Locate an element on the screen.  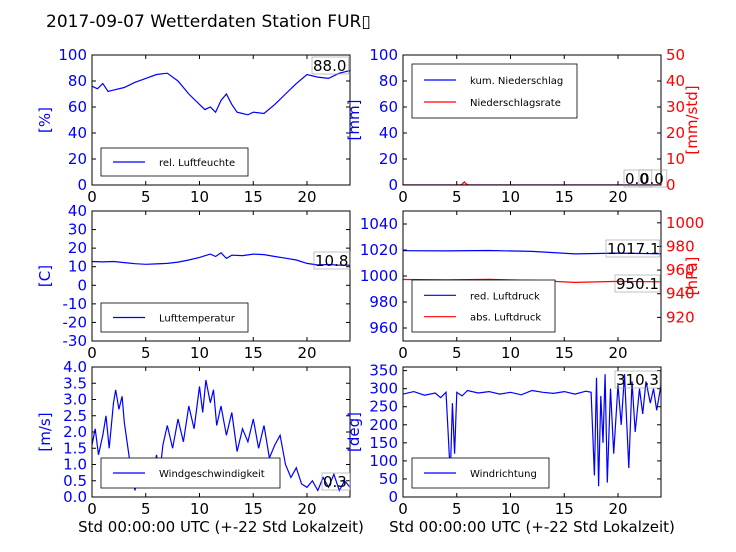
y-tick-label: 3.5 is located at coordinates (75, 383).